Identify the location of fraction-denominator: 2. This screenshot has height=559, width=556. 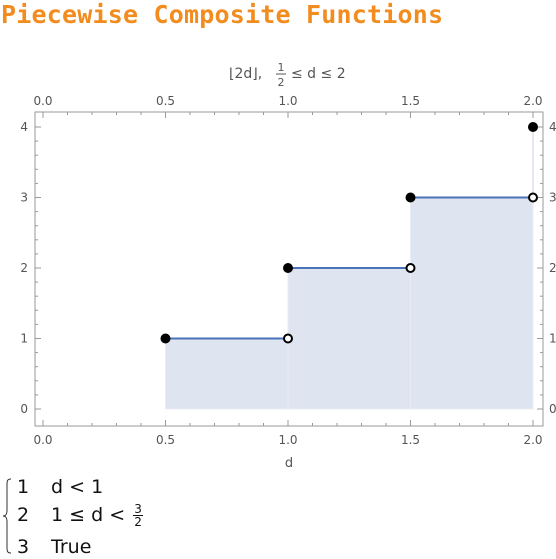
(138, 522).